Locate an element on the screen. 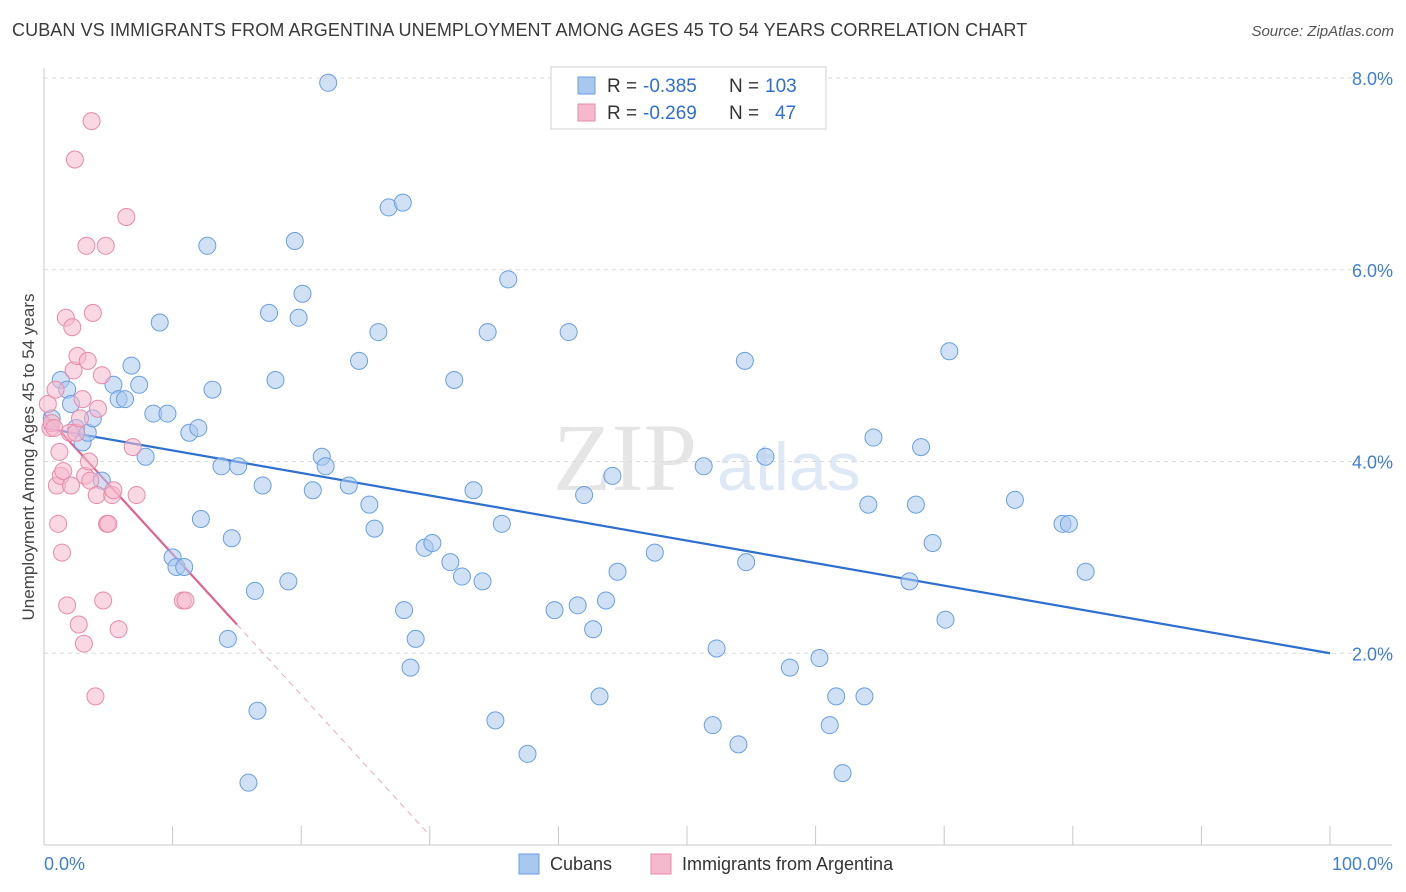  x-tick-label-0: 0.0% is located at coordinates (64, 864).